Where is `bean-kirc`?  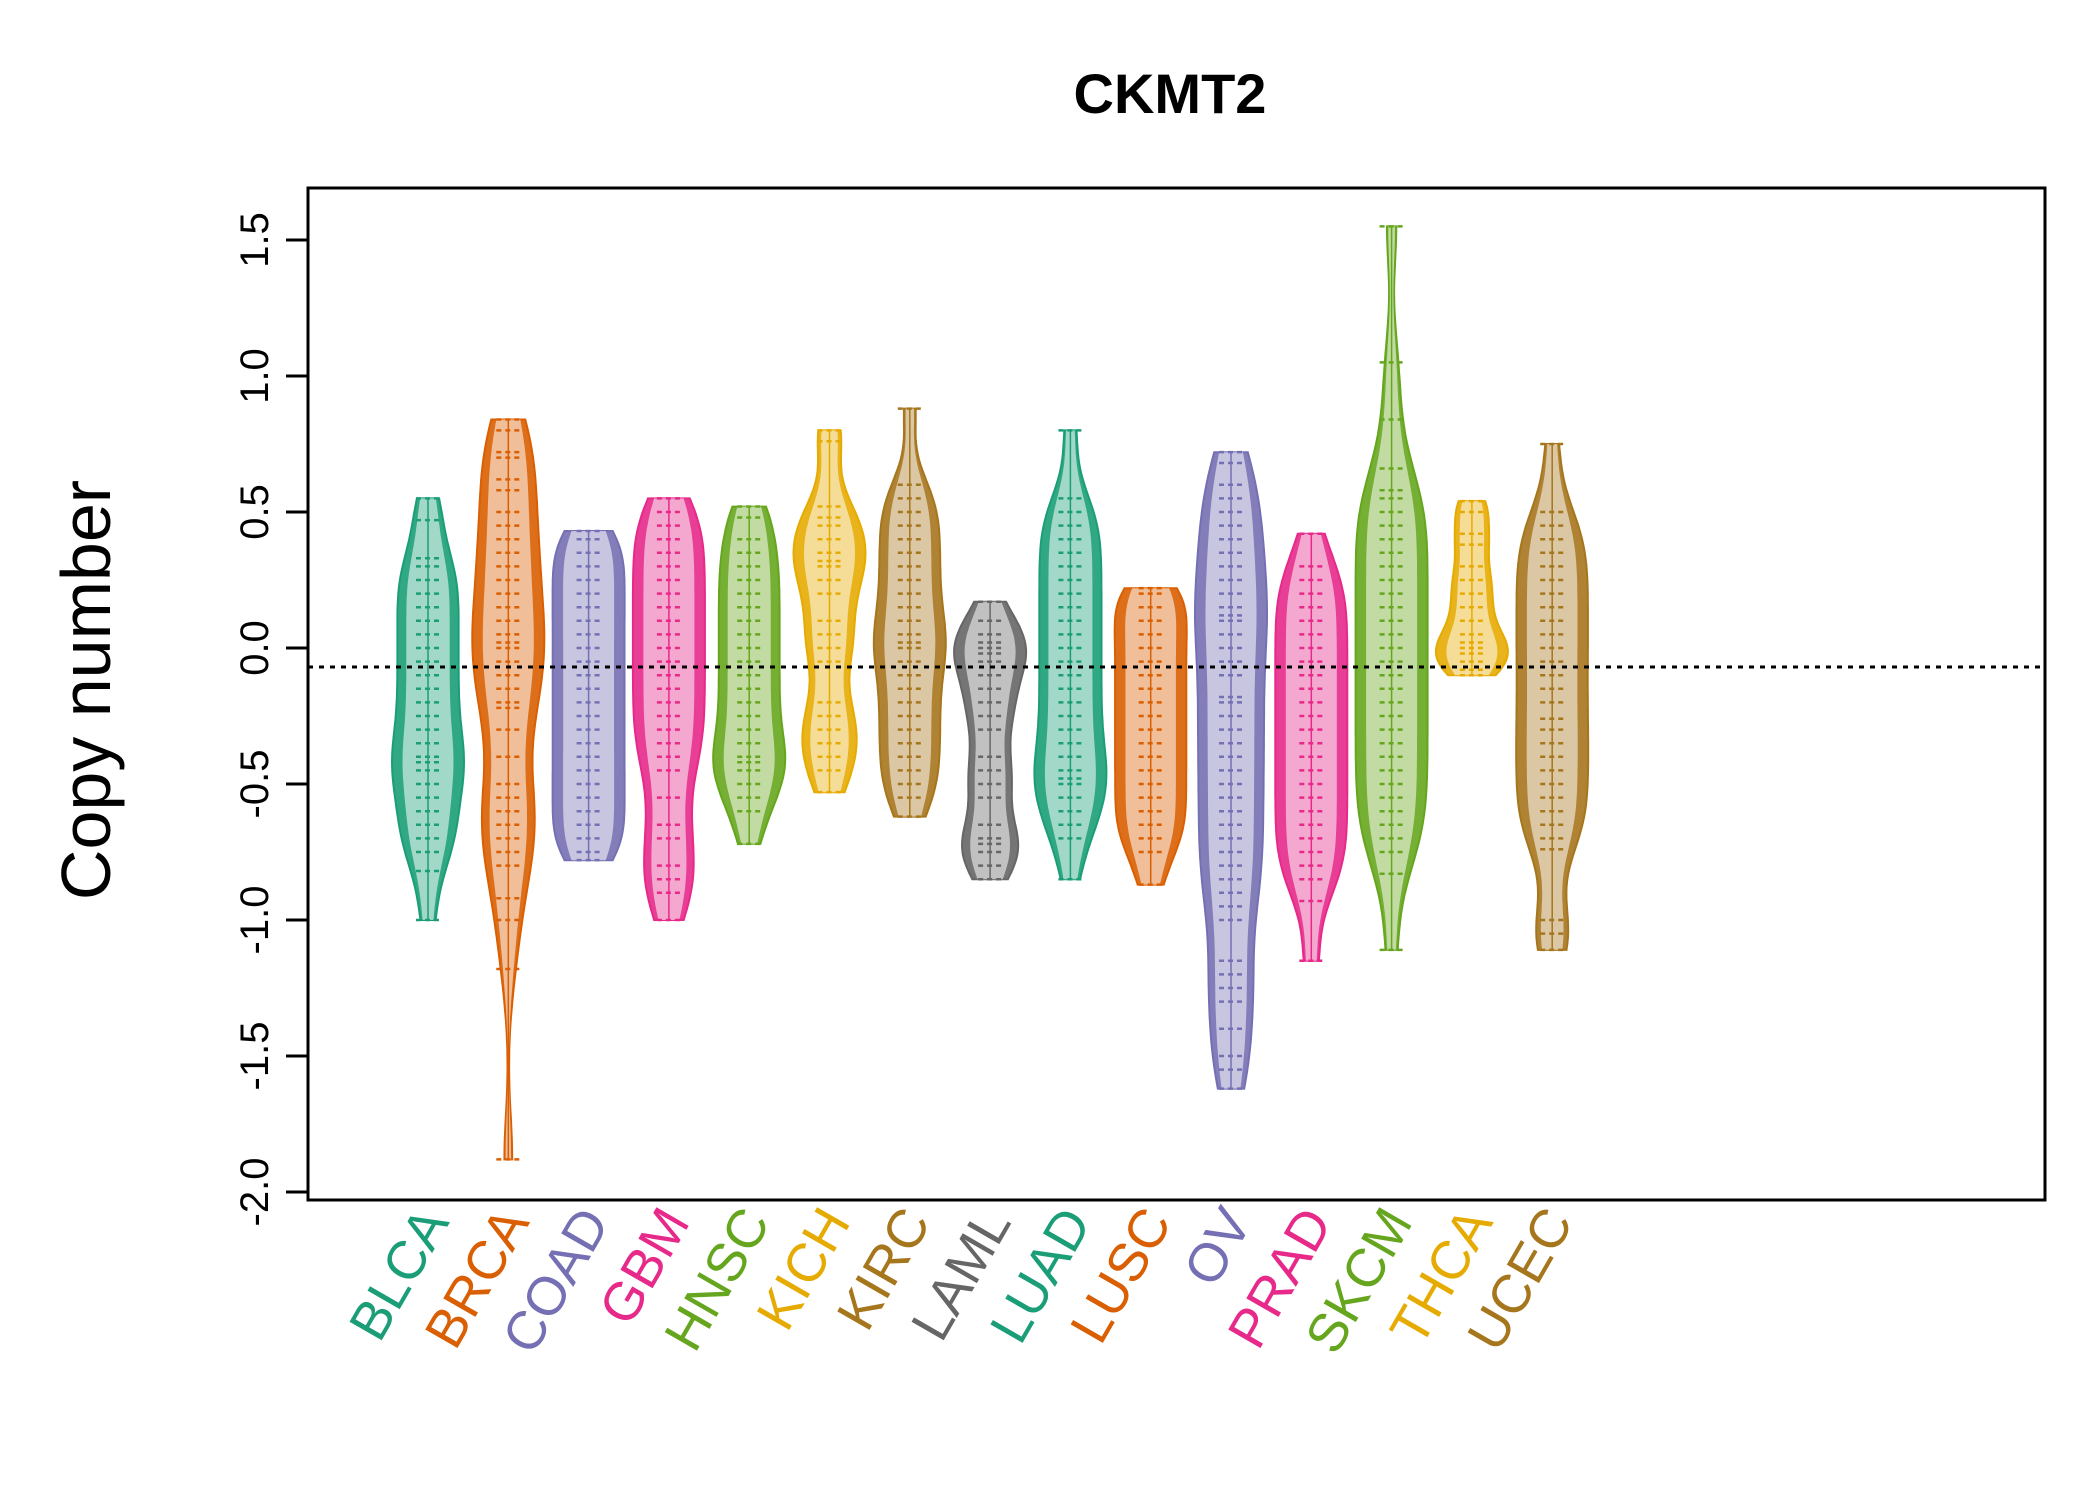 bean-kirc is located at coordinates (909, 612).